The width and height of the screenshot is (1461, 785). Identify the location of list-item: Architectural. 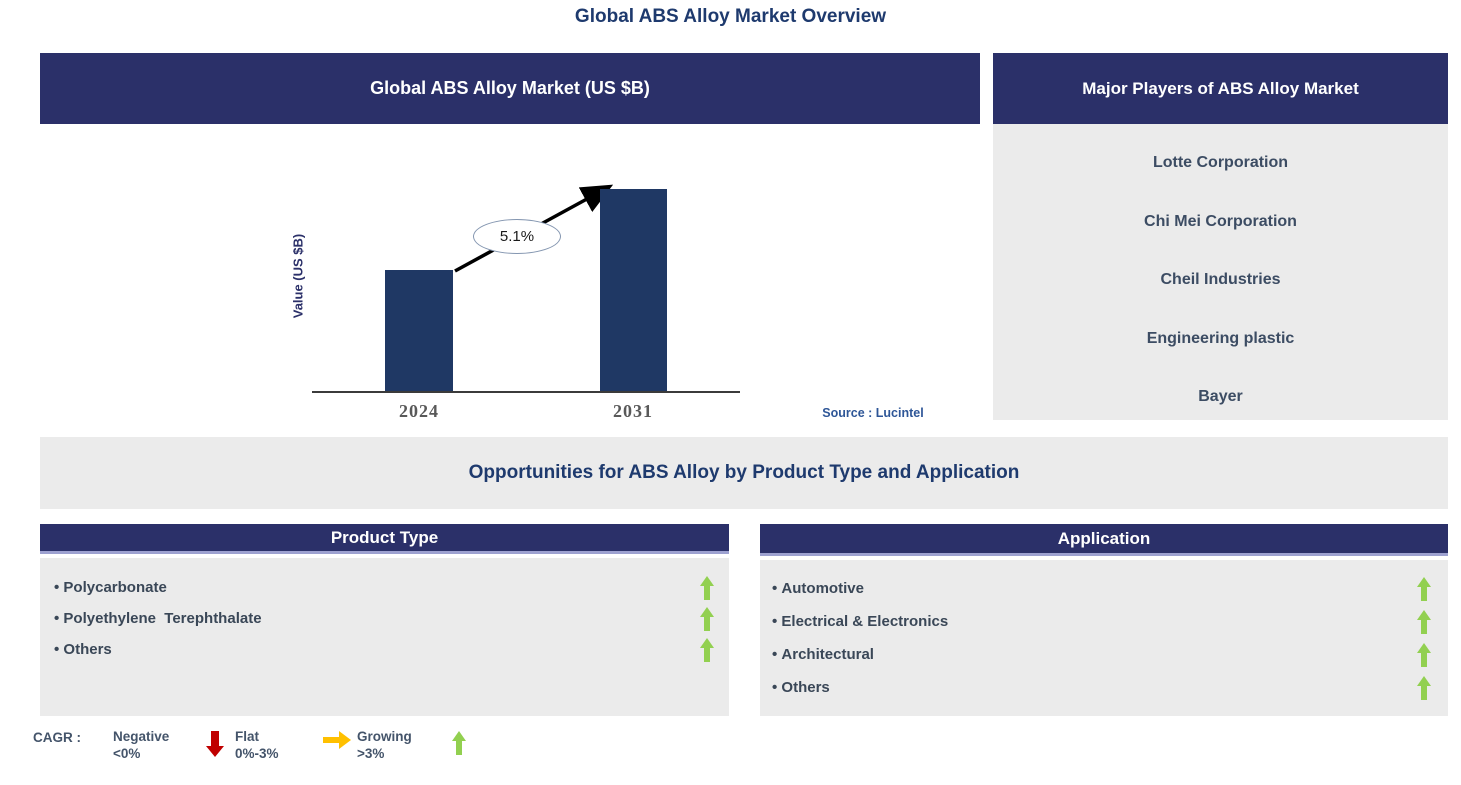
(1102, 654).